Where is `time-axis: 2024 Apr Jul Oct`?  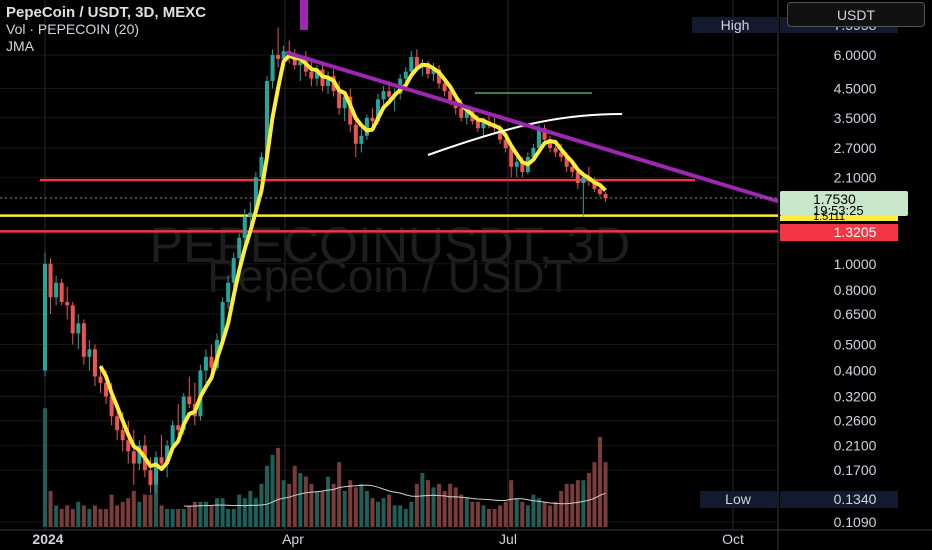
time-axis: 2024 Apr Jul Oct is located at coordinates (388, 539).